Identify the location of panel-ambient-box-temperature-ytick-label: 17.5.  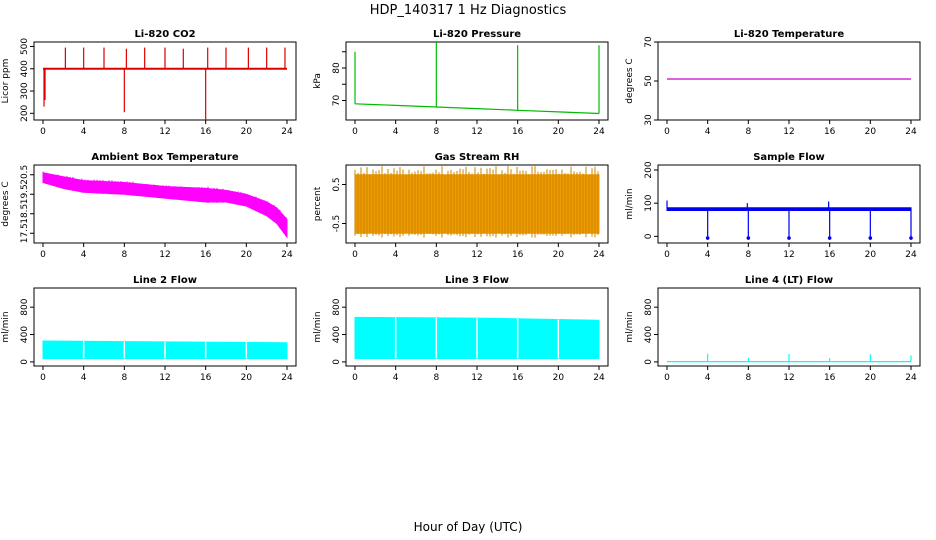
(25, 233).